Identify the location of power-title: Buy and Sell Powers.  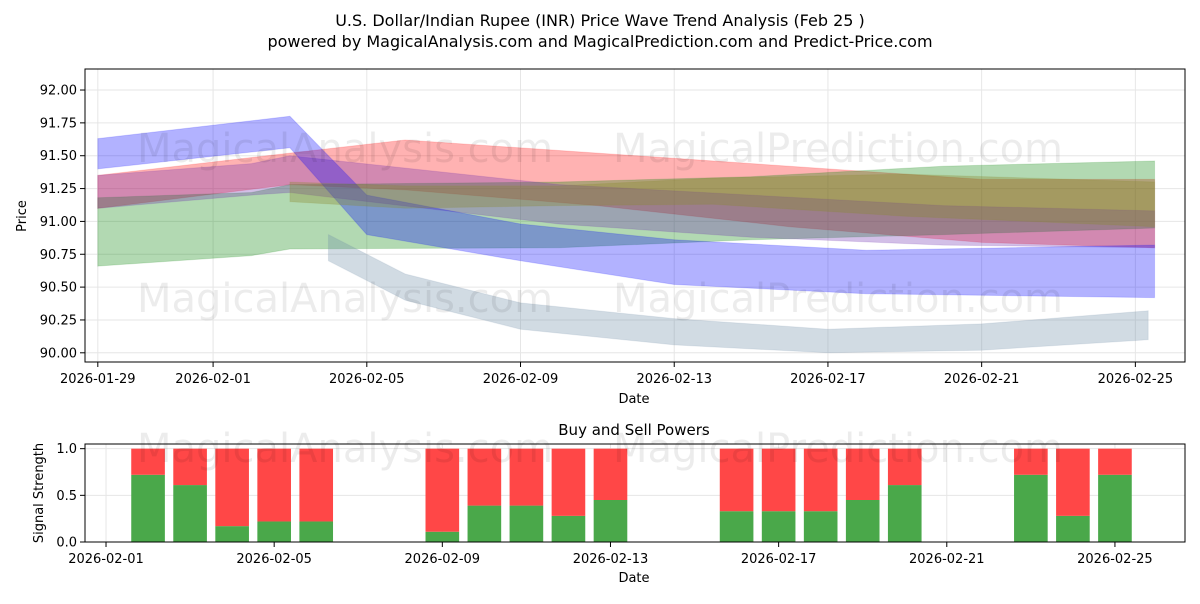
(634, 430).